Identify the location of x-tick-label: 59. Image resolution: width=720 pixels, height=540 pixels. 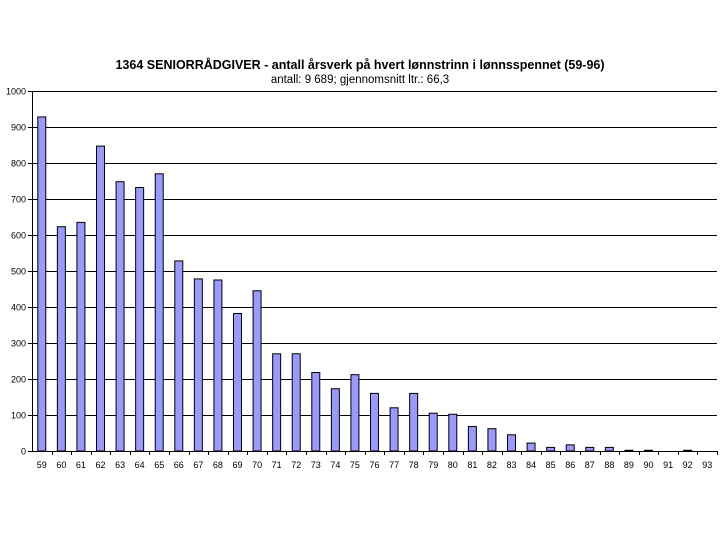
(42, 465).